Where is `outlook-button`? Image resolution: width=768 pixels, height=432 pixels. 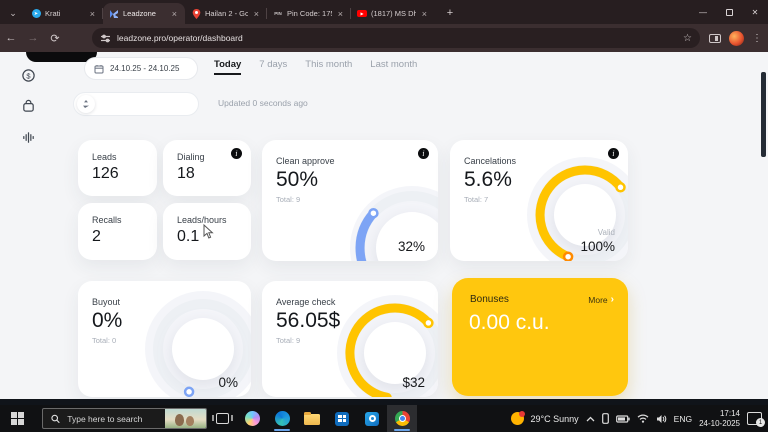 outlook-button is located at coordinates (372, 418).